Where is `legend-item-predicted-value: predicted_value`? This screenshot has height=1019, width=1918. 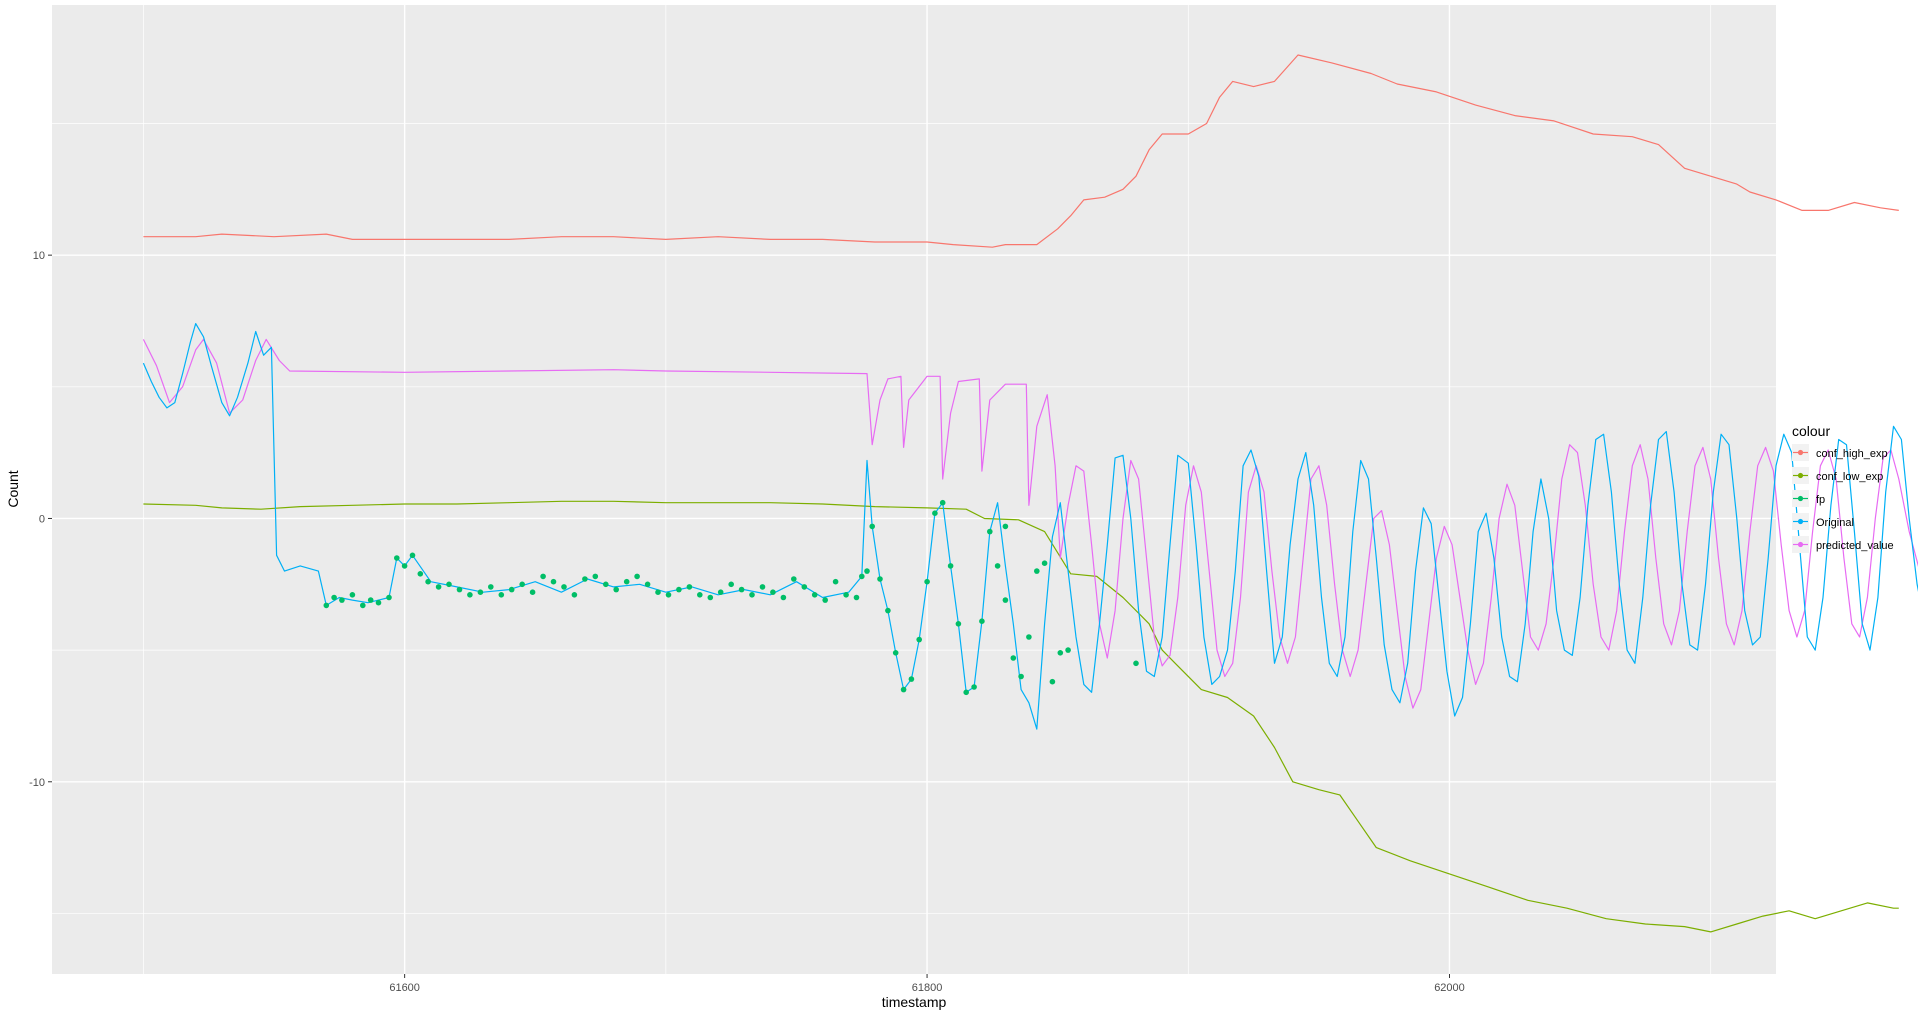 legend-item-predicted-value: predicted_value is located at coordinates (1843, 544).